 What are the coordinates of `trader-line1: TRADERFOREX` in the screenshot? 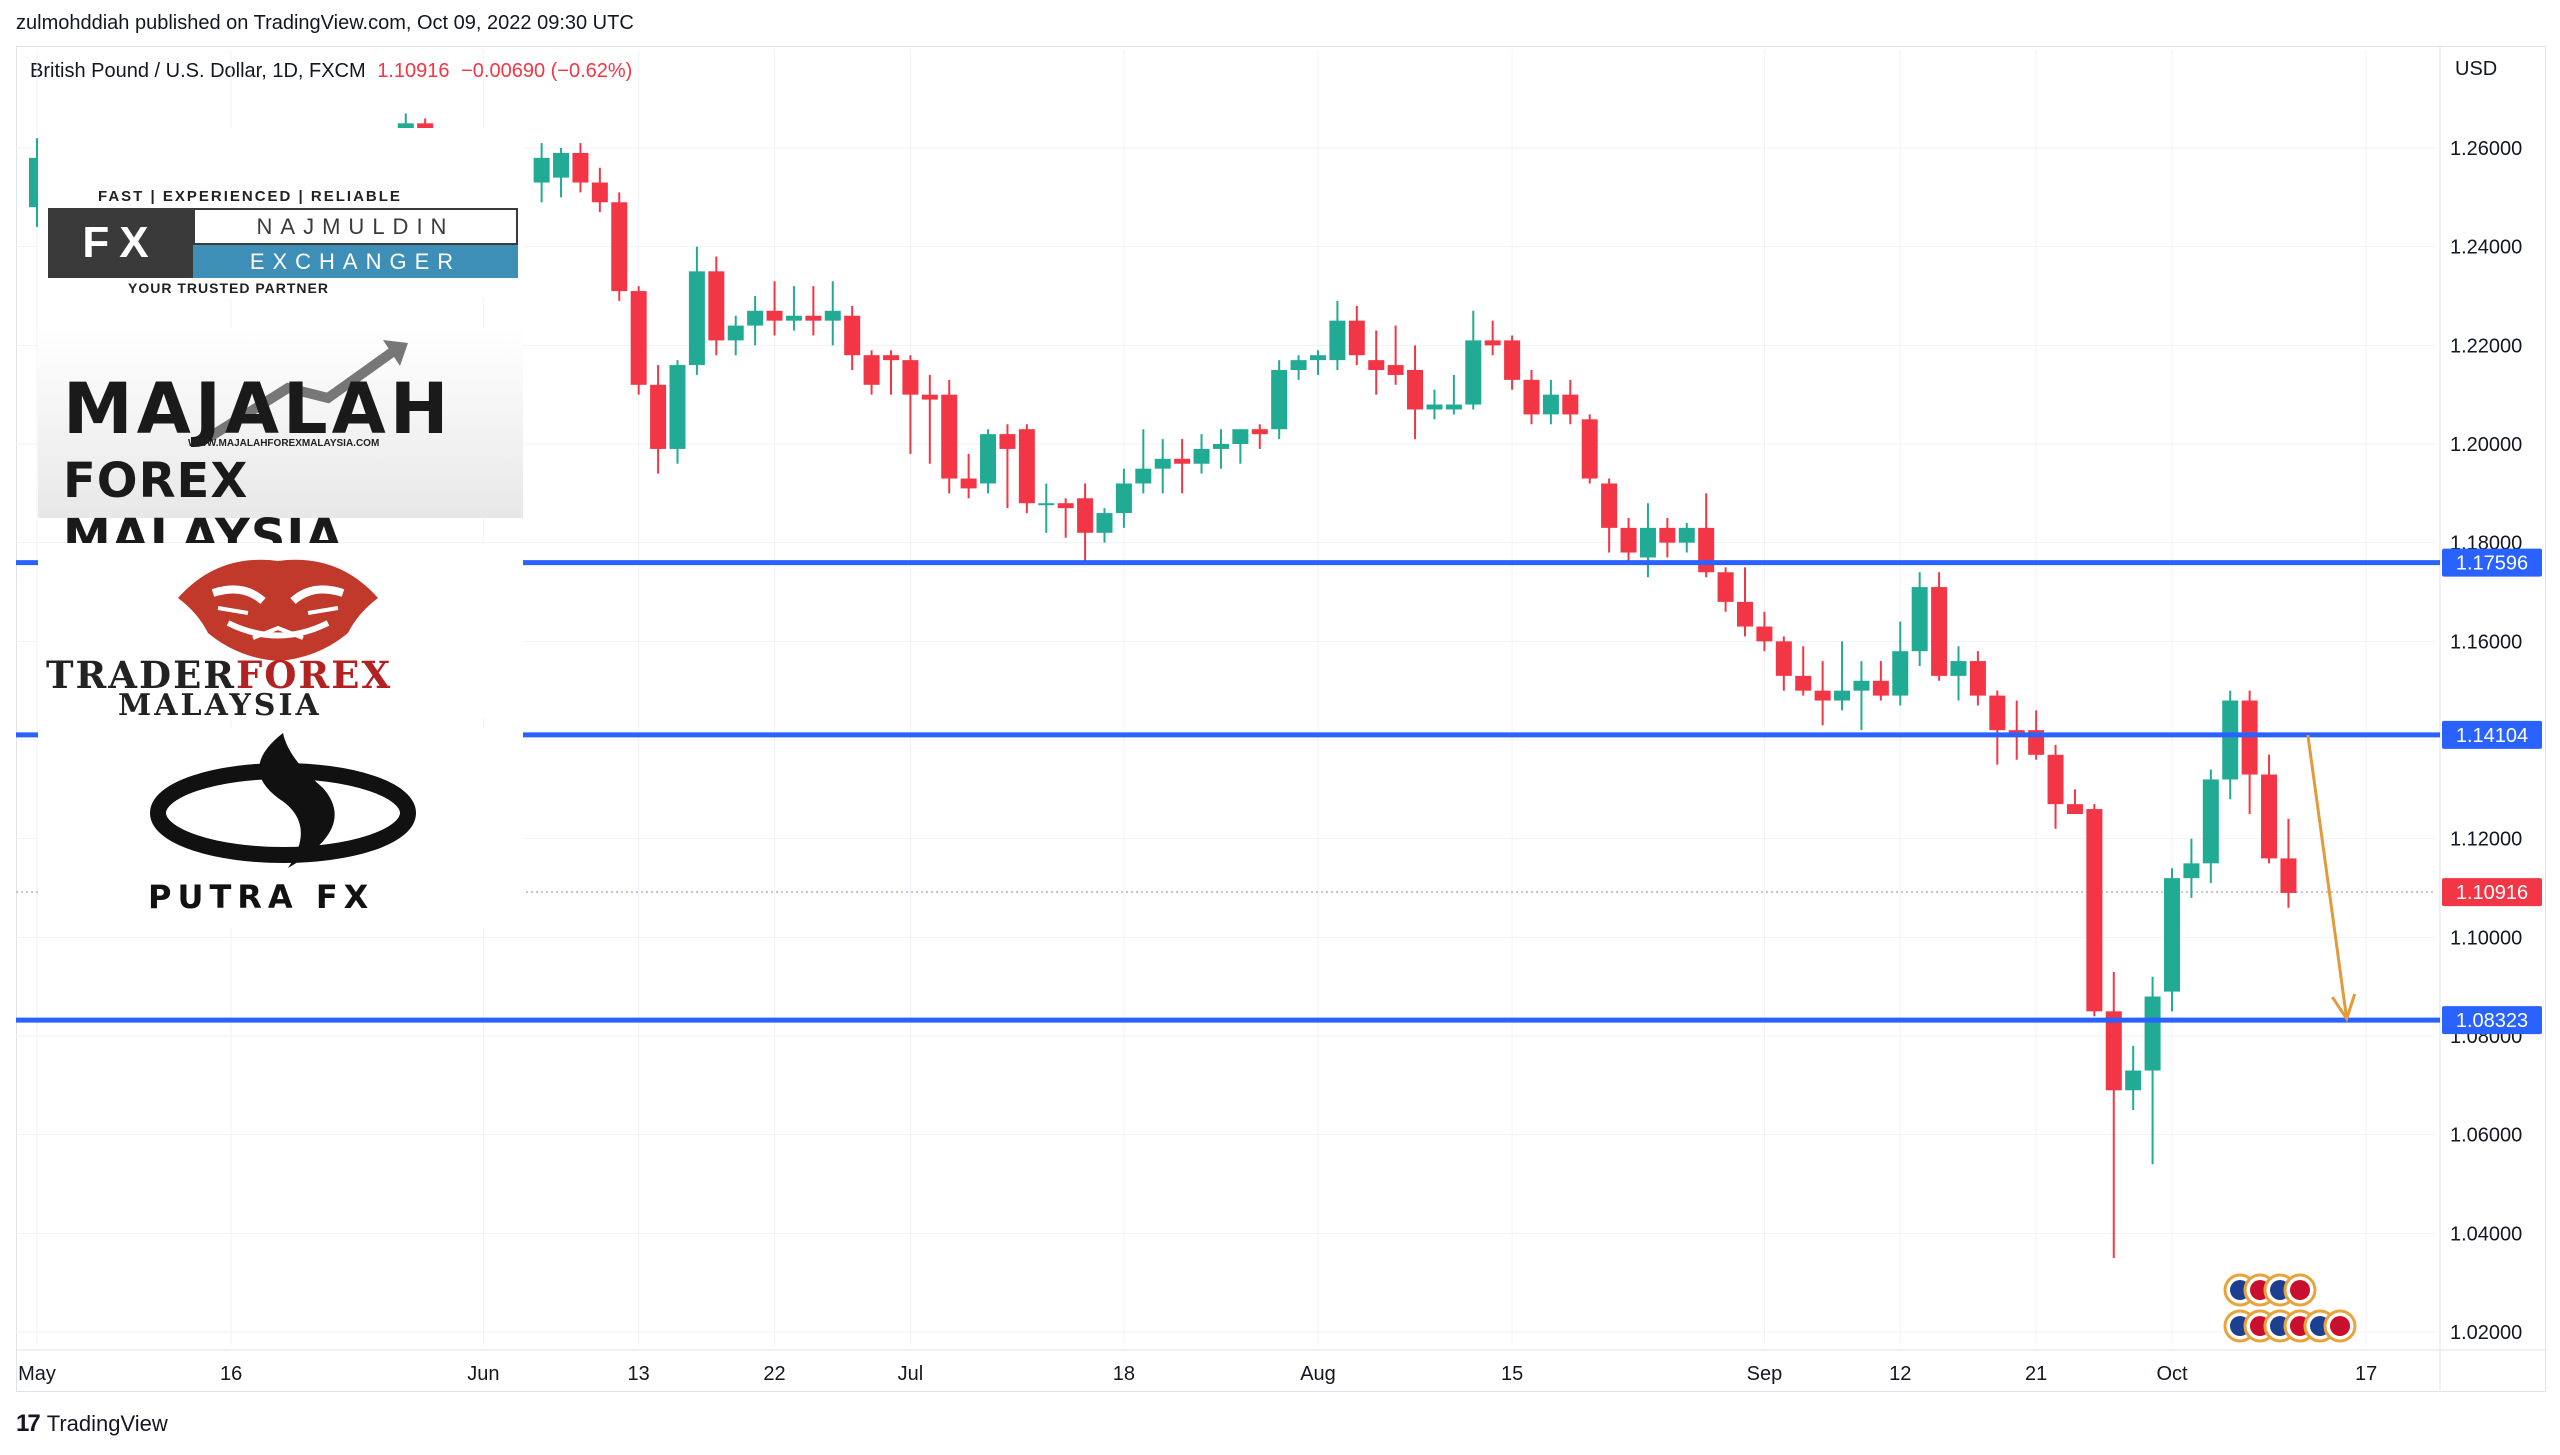 It's located at (219, 675).